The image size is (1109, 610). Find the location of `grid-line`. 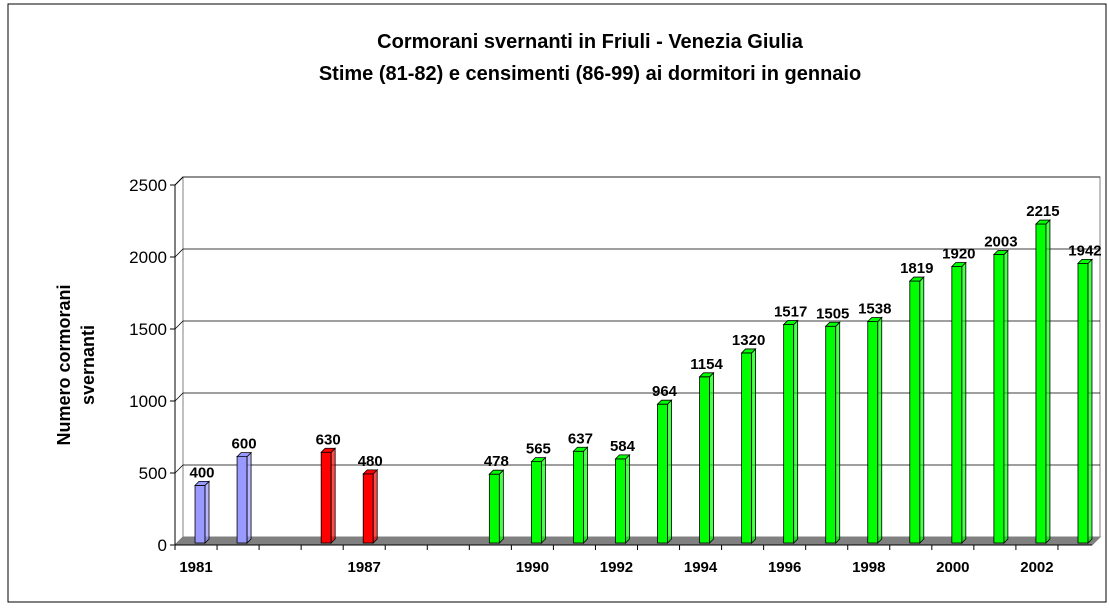

grid-line is located at coordinates (637, 253).